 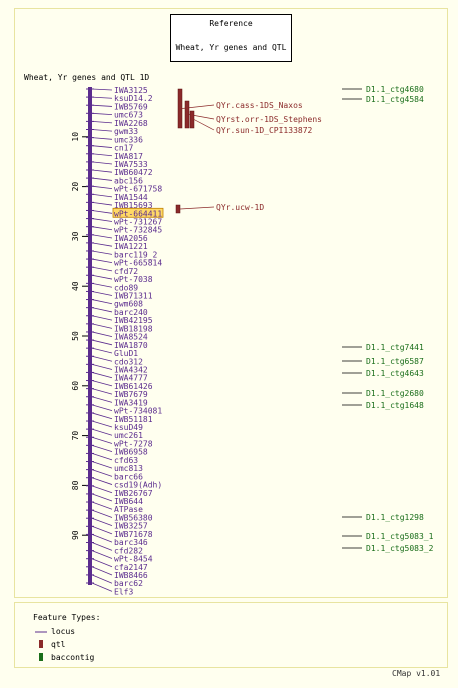 I want to click on locus-label: IWB15693, so click(x=133, y=205).